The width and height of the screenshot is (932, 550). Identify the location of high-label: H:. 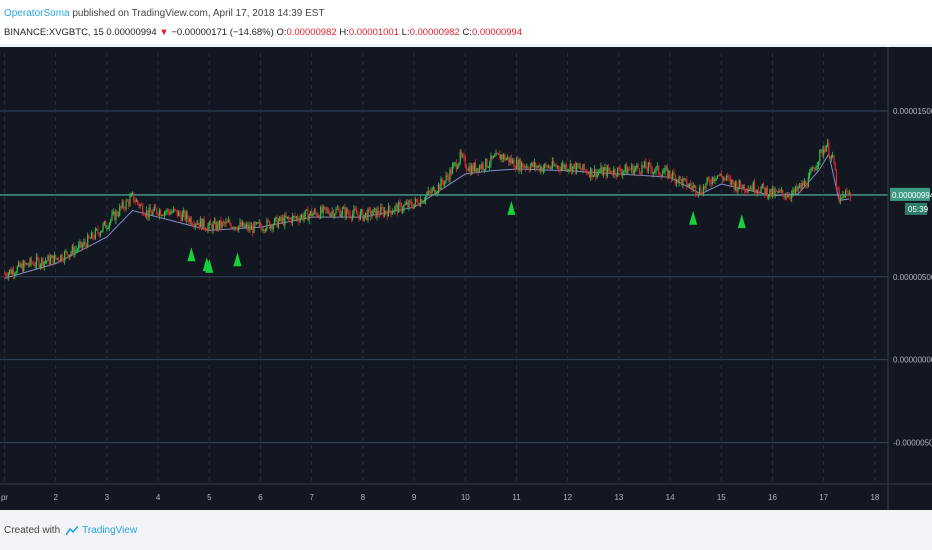
(344, 32).